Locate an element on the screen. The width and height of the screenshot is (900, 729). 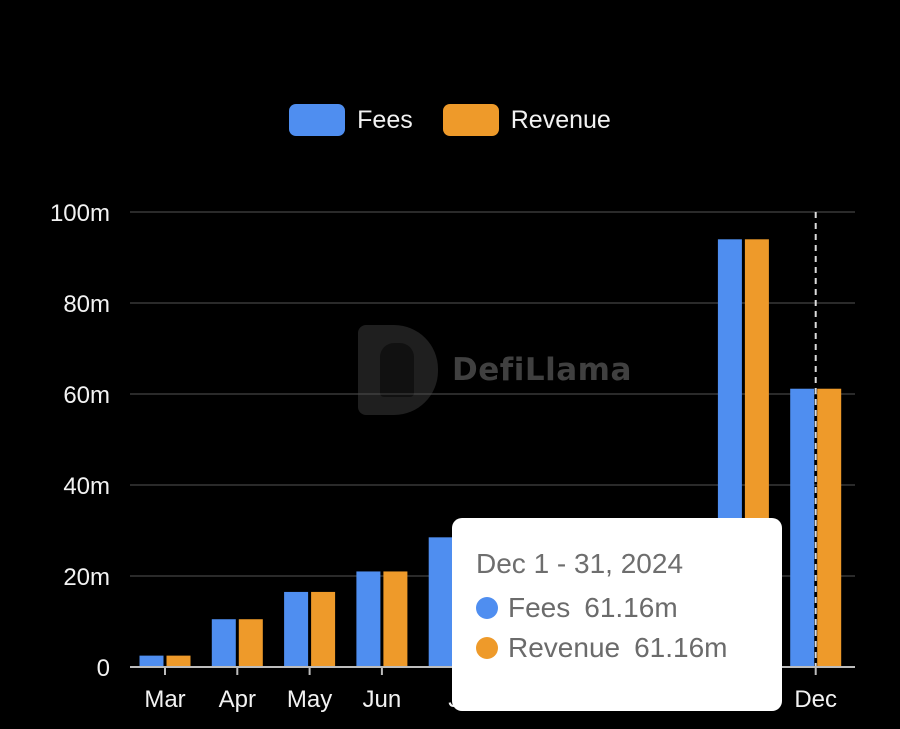
legend-label-revenue: Revenue is located at coordinates (560, 119).